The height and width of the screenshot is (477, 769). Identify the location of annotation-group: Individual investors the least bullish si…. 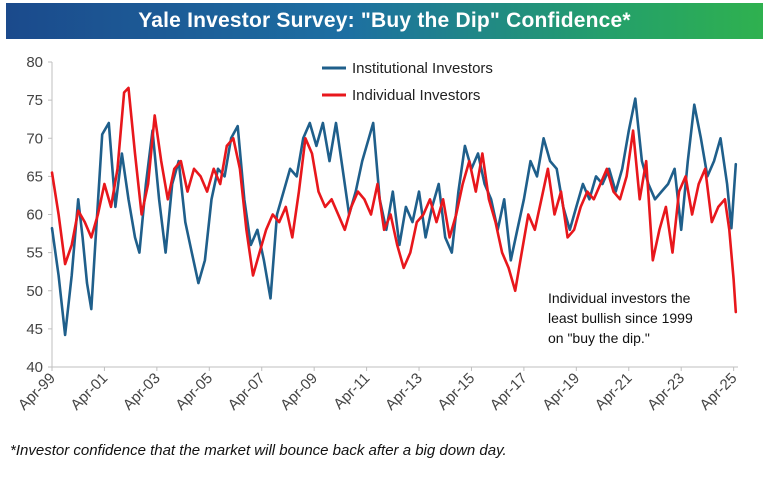
(620, 318).